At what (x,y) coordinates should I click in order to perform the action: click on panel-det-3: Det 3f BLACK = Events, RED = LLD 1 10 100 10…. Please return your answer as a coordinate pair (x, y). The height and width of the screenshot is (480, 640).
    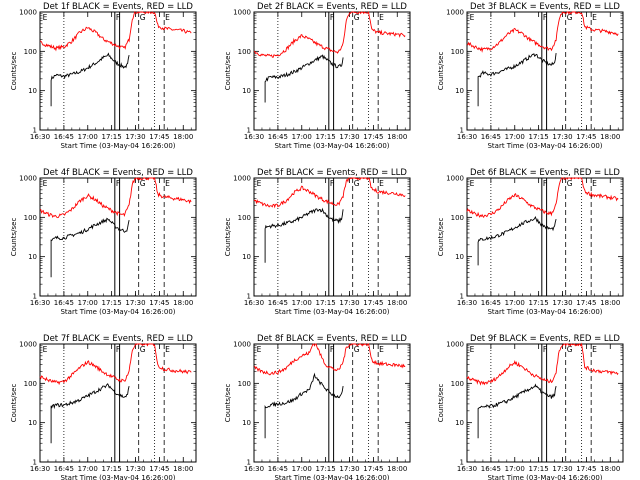
    Looking at the image, I should click on (530, 76).